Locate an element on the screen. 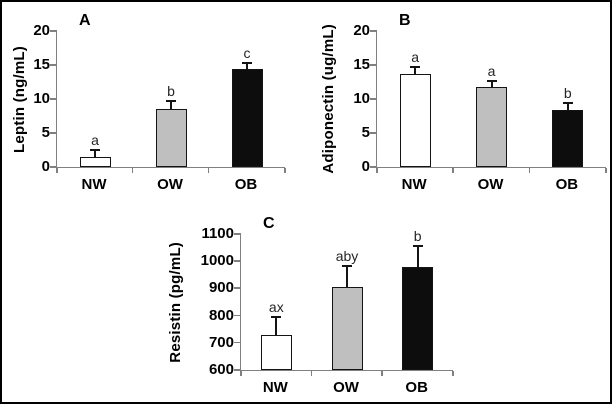 This screenshot has width=612, height=404. y-axis-label-column: Leptin (ng/mL) is located at coordinates (19, 99).